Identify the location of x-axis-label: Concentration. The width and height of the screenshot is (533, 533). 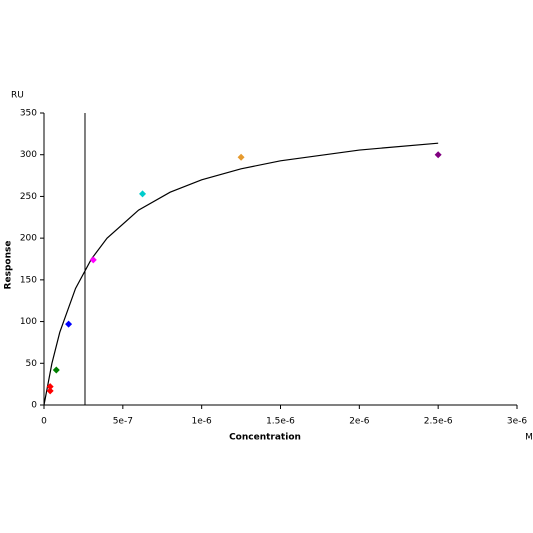
(265, 438).